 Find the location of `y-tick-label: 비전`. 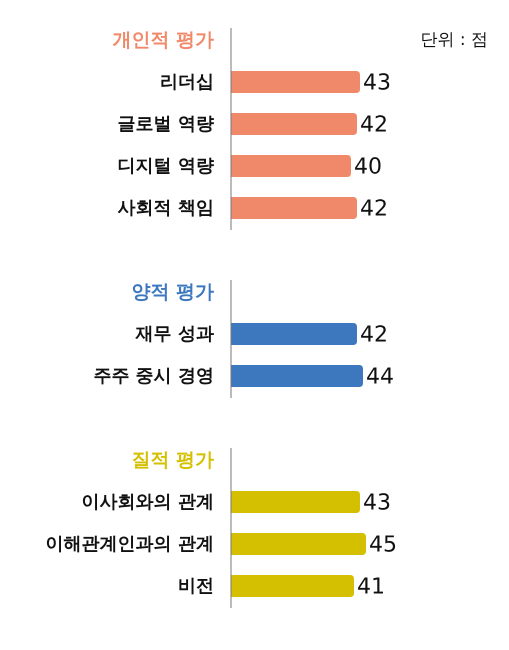

y-tick-label: 비전 is located at coordinates (196, 586).